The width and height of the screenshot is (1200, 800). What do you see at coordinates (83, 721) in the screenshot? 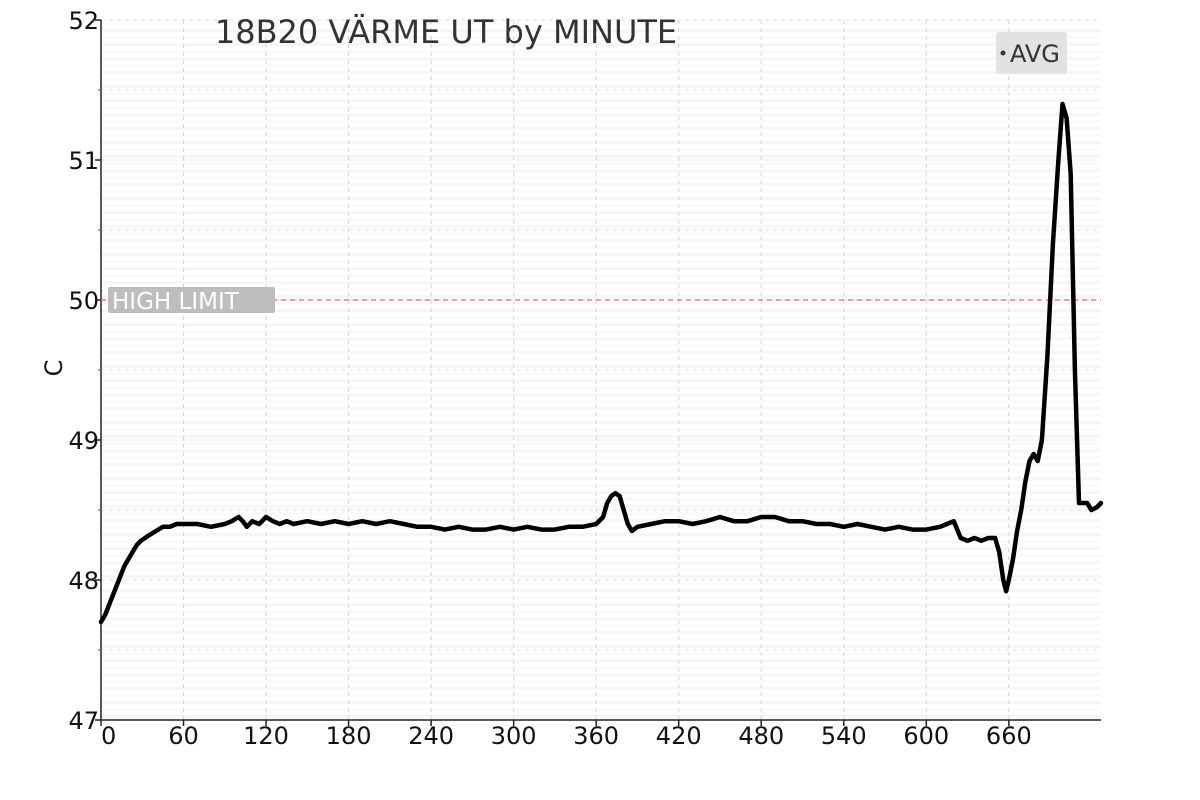
I see `y-tick-label: 47` at bounding box center [83, 721].